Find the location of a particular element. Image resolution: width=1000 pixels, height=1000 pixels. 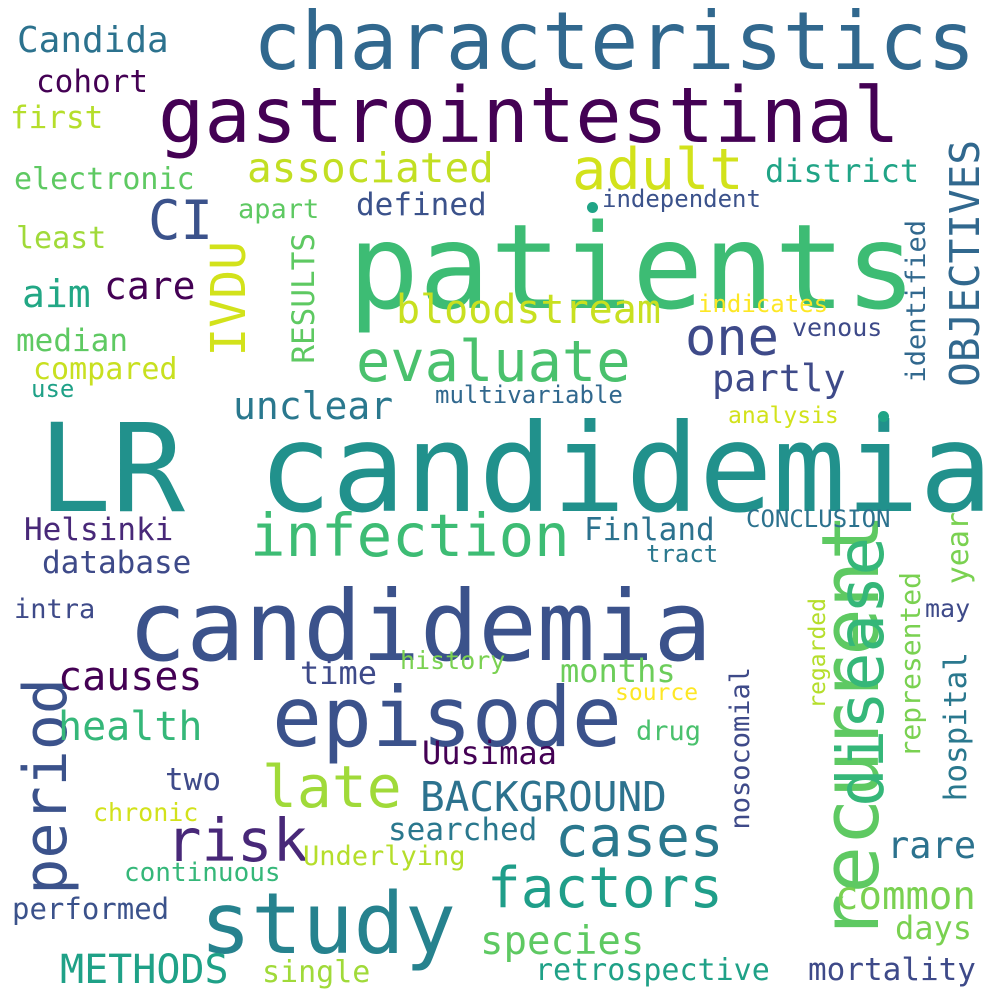

word-mortality: mortality is located at coordinates (892, 970).